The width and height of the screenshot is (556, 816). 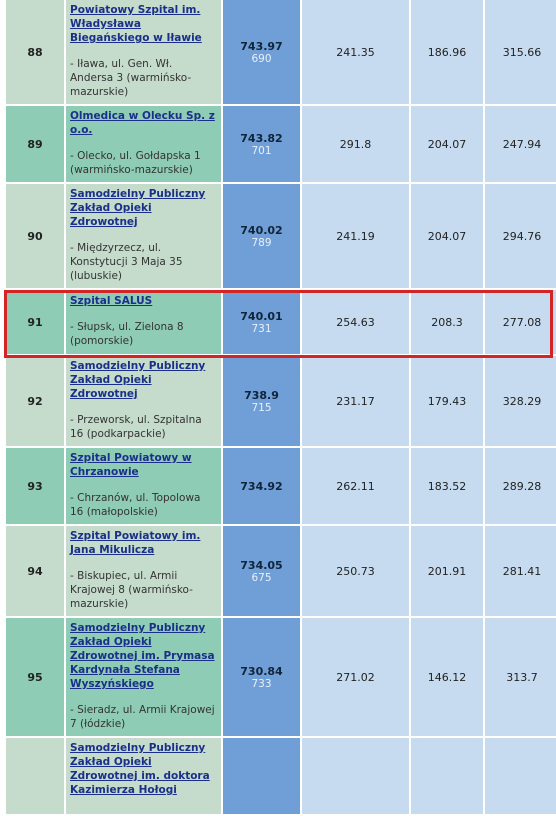 What do you see at coordinates (520, 52) in the screenshot?
I see `score-cell-3: 315.66` at bounding box center [520, 52].